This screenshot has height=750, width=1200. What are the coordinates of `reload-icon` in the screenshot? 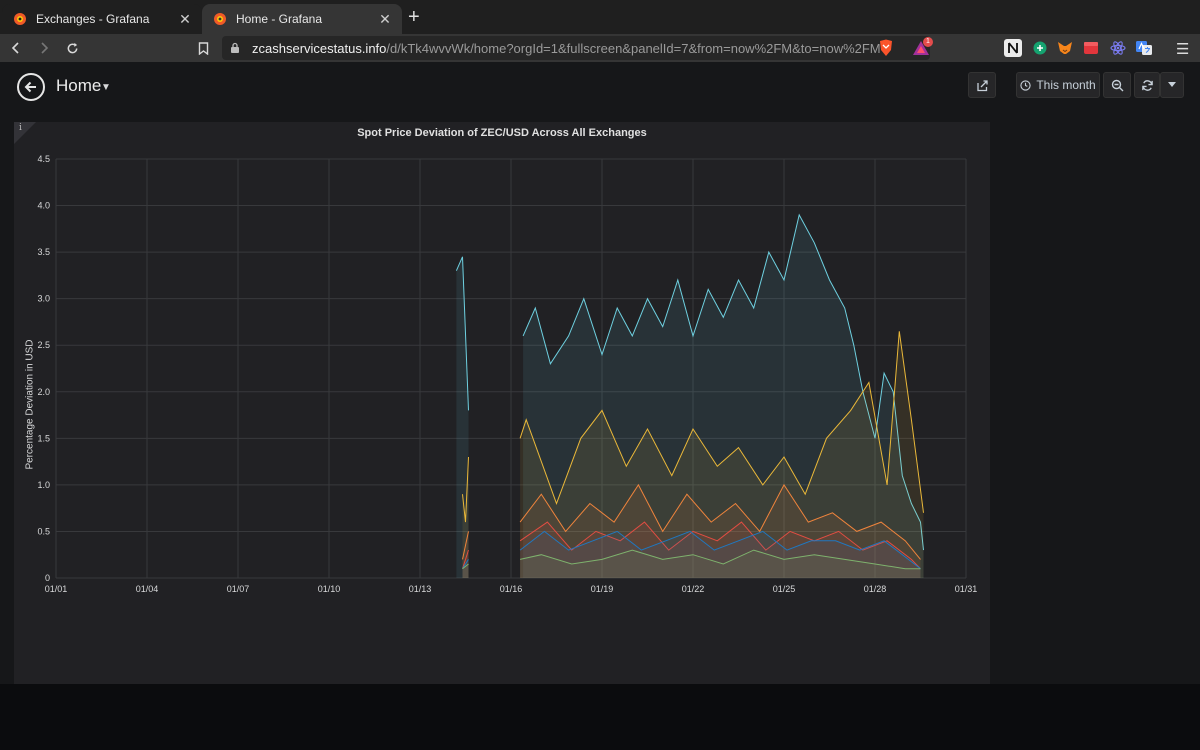 It's located at (72, 48).